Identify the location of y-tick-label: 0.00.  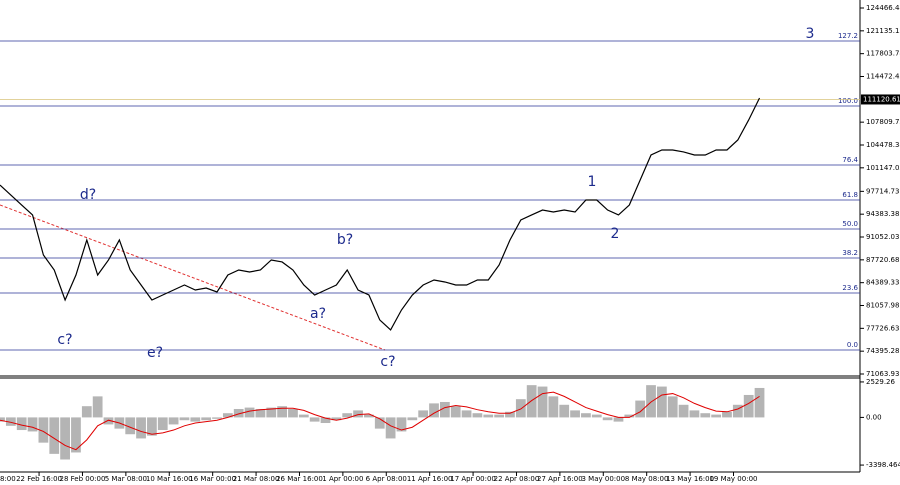
(874, 417).